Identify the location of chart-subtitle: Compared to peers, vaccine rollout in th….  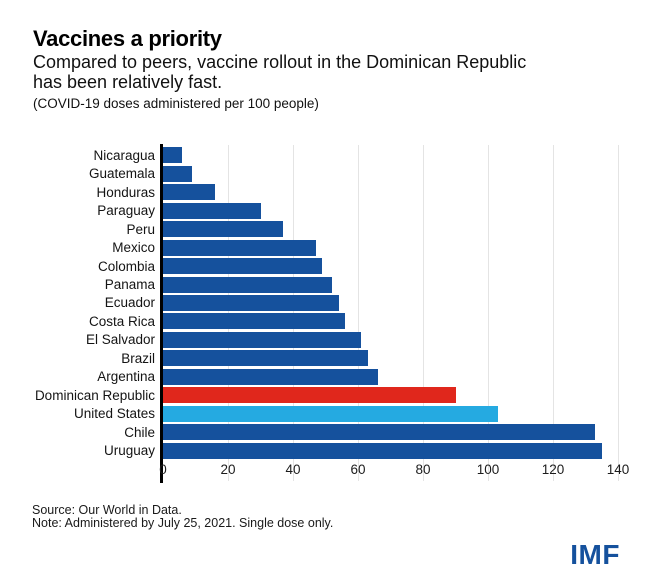
(280, 72).